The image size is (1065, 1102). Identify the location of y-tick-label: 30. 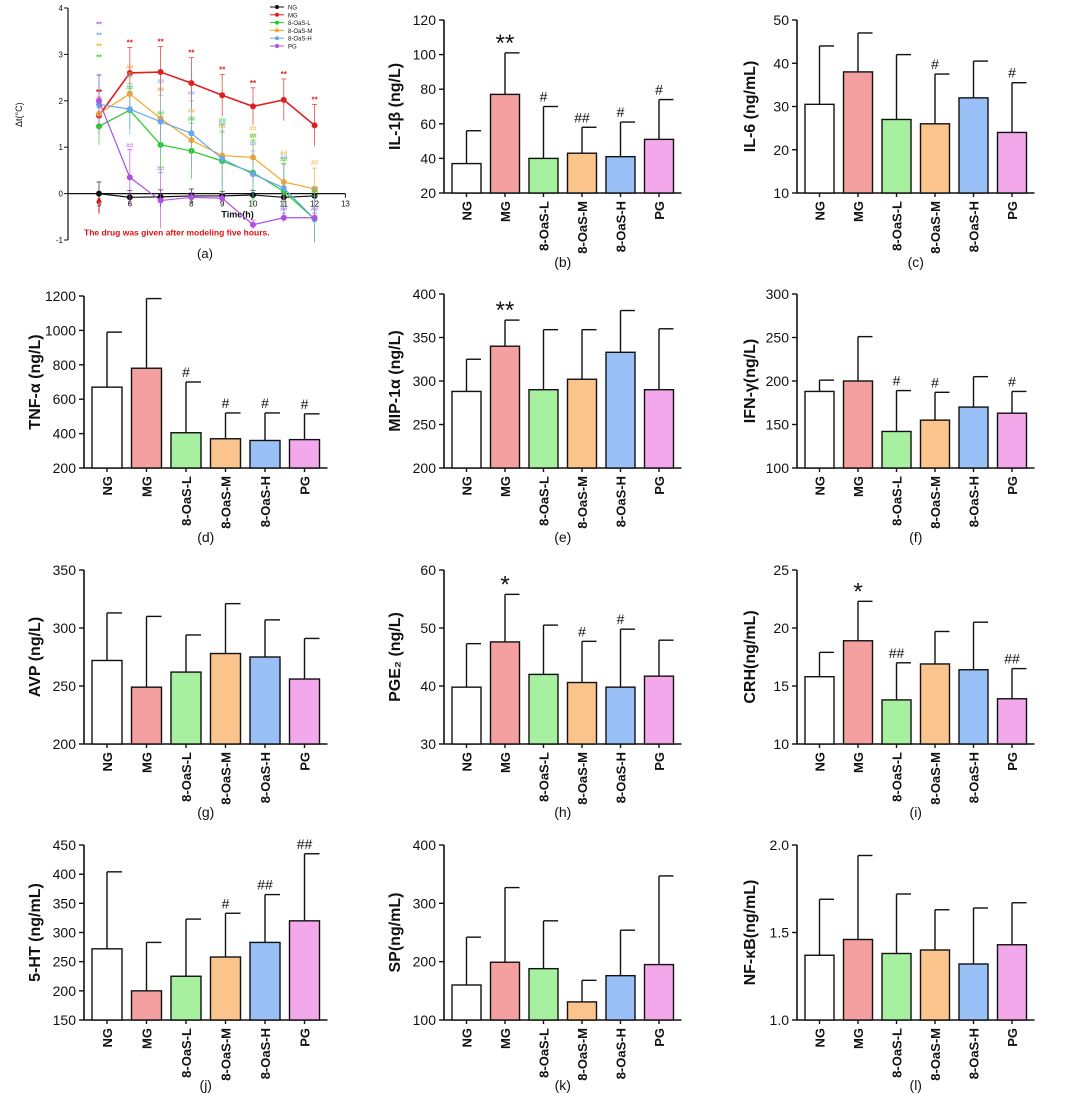
(781, 107).